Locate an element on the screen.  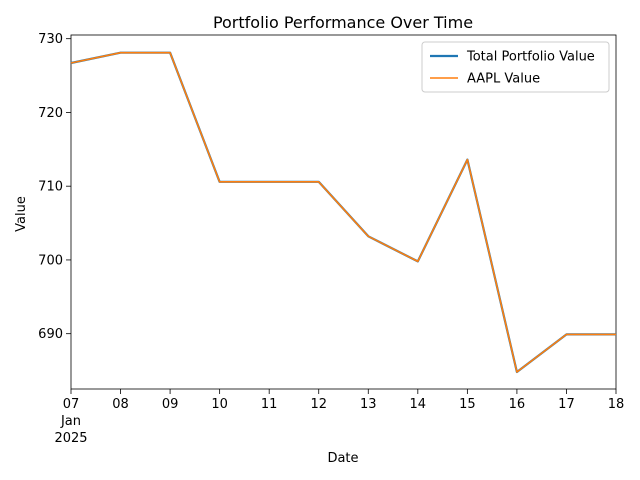
x-tick-label: 14 is located at coordinates (418, 404).